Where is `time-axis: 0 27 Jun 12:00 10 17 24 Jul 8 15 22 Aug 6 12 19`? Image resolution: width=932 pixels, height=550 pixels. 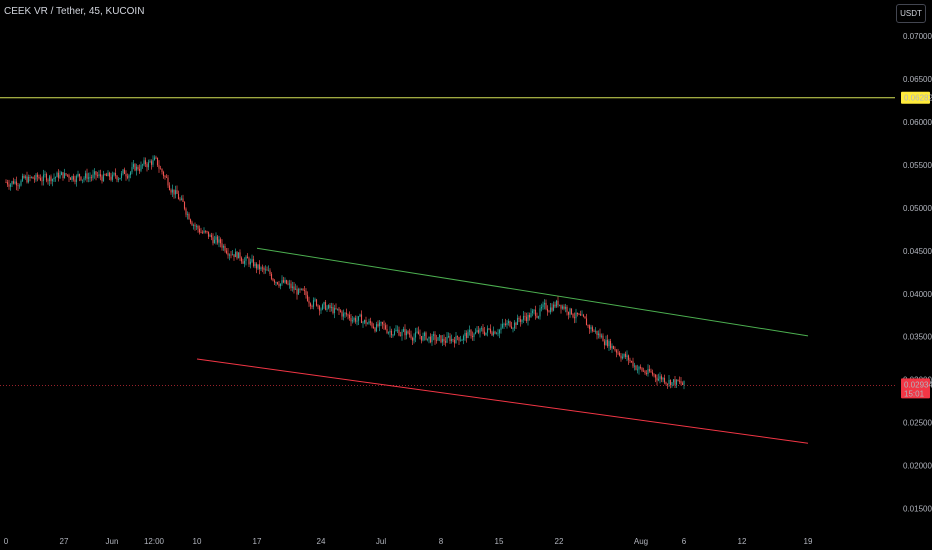 time-axis: 0 27 Jun 12:00 10 17 24 Jul 8 15 22 Aug 6 12 19 is located at coordinates (408, 541).